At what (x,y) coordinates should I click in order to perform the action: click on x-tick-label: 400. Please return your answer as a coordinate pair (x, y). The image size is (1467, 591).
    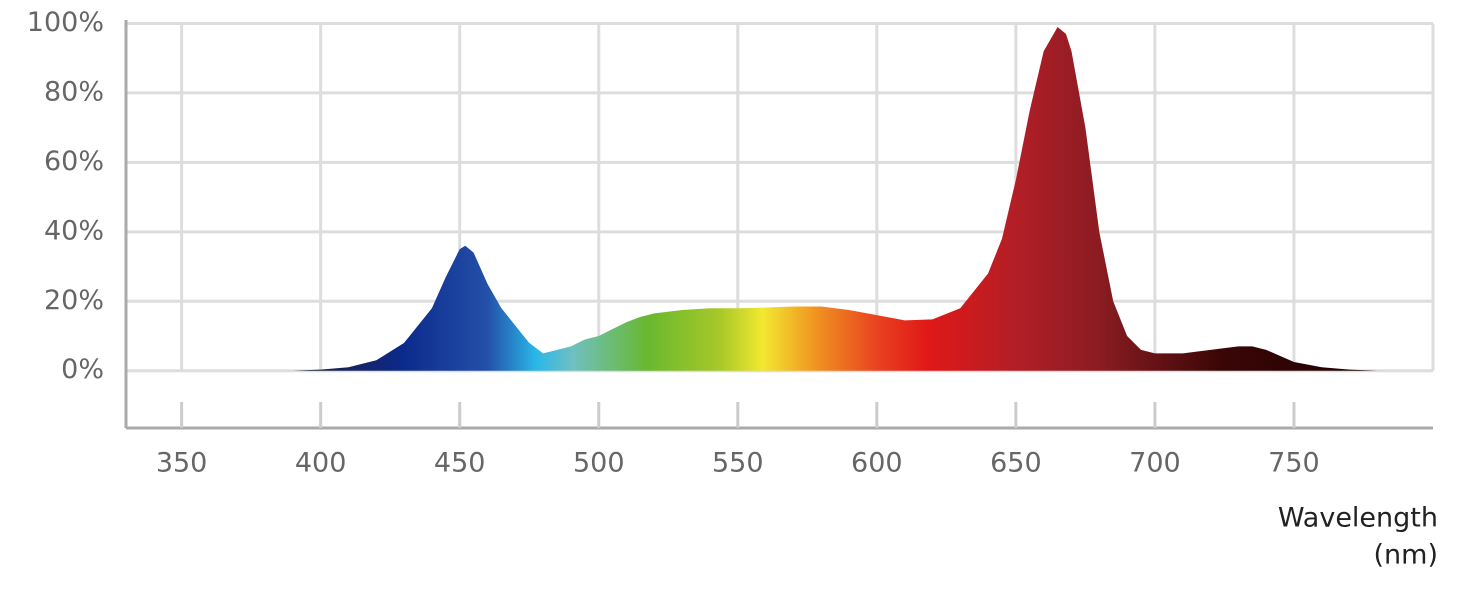
    Looking at the image, I should click on (321, 463).